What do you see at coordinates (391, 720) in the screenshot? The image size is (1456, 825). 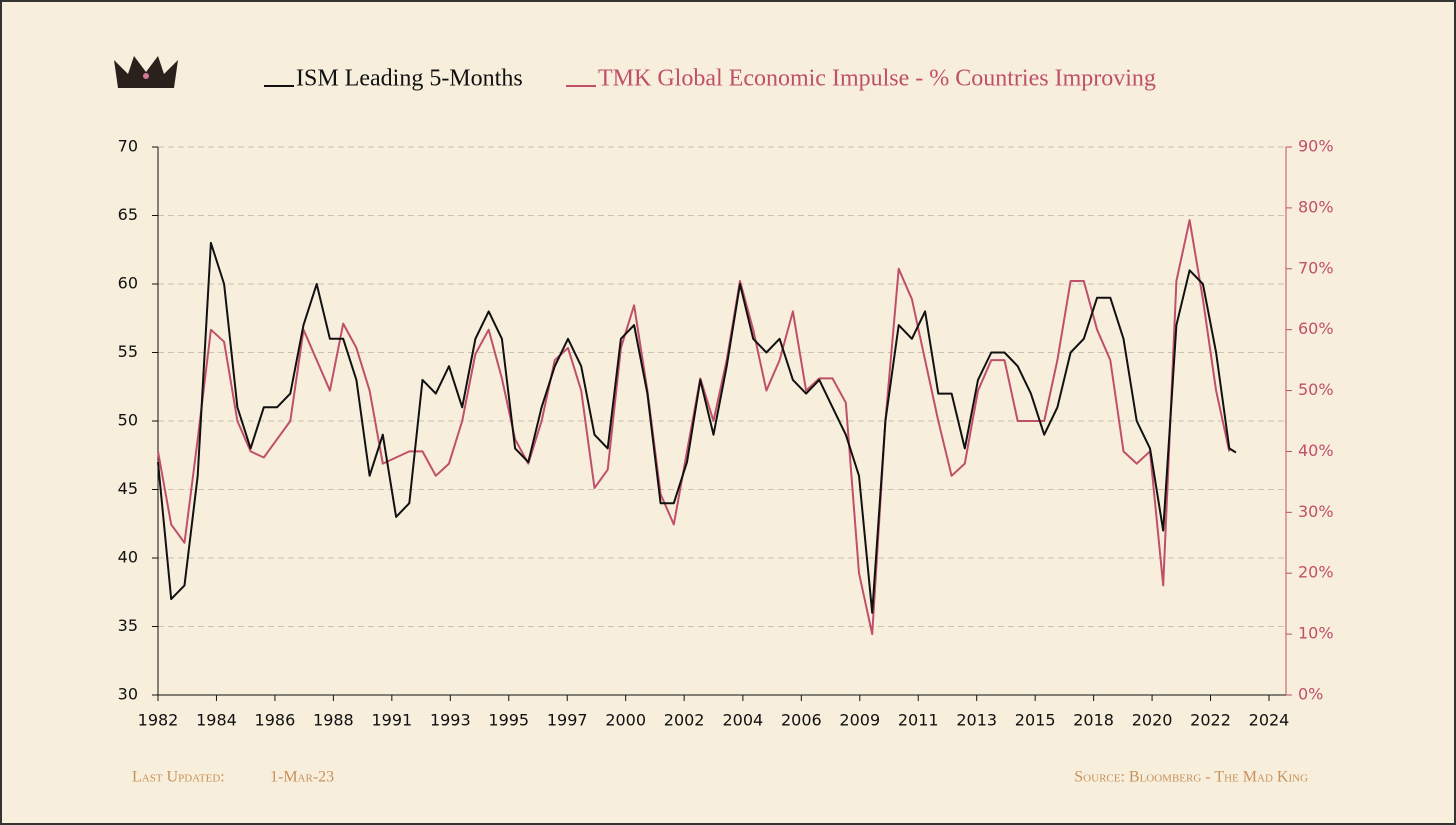 I see `x-tick-label: 1991` at bounding box center [391, 720].